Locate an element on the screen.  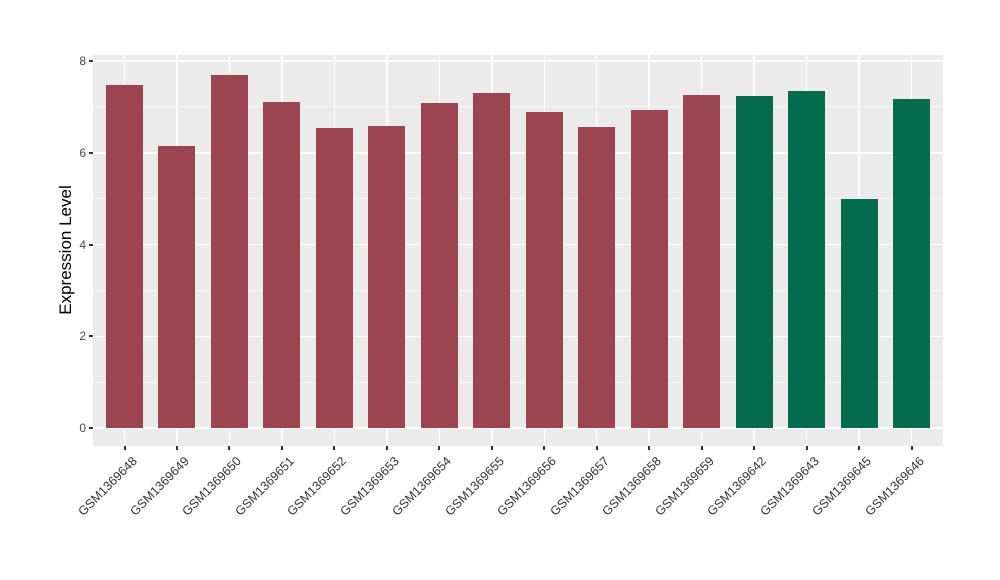
y-tick-label: 4 is located at coordinates (82, 244).